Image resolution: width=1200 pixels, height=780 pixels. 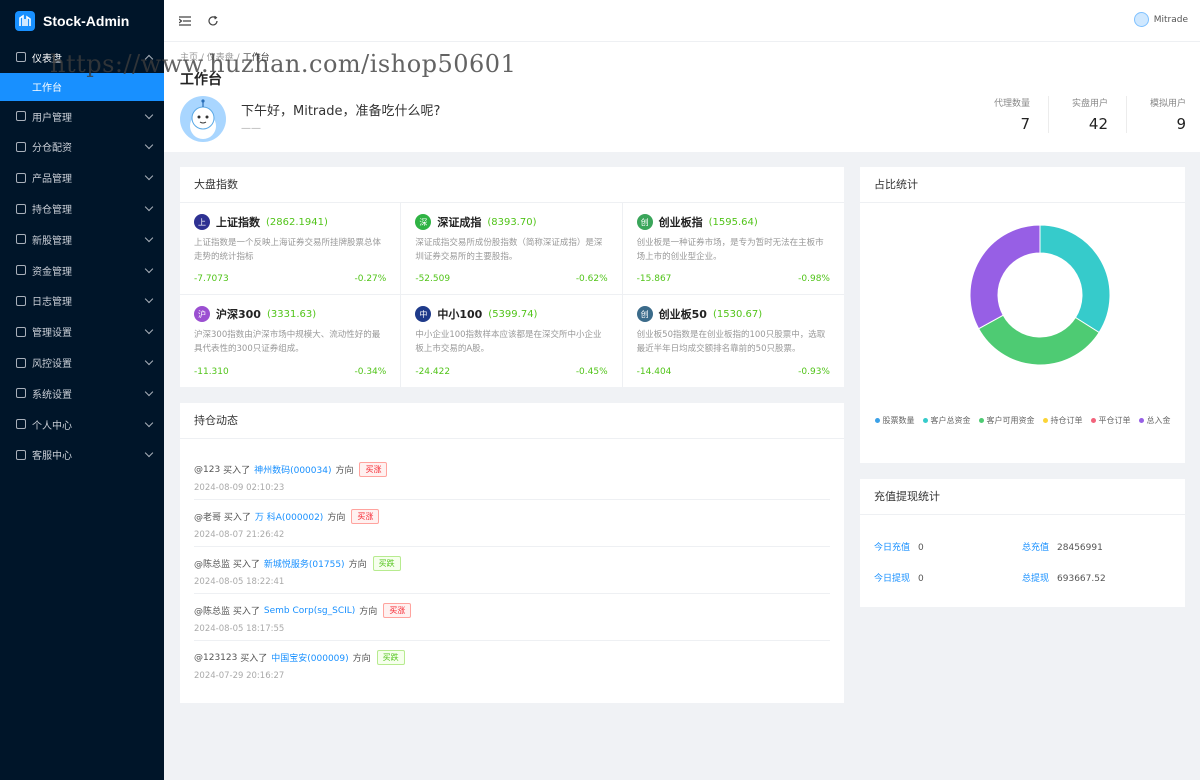 What do you see at coordinates (892, 548) in the screenshot?
I see `fund-label: 今日充值` at bounding box center [892, 548].